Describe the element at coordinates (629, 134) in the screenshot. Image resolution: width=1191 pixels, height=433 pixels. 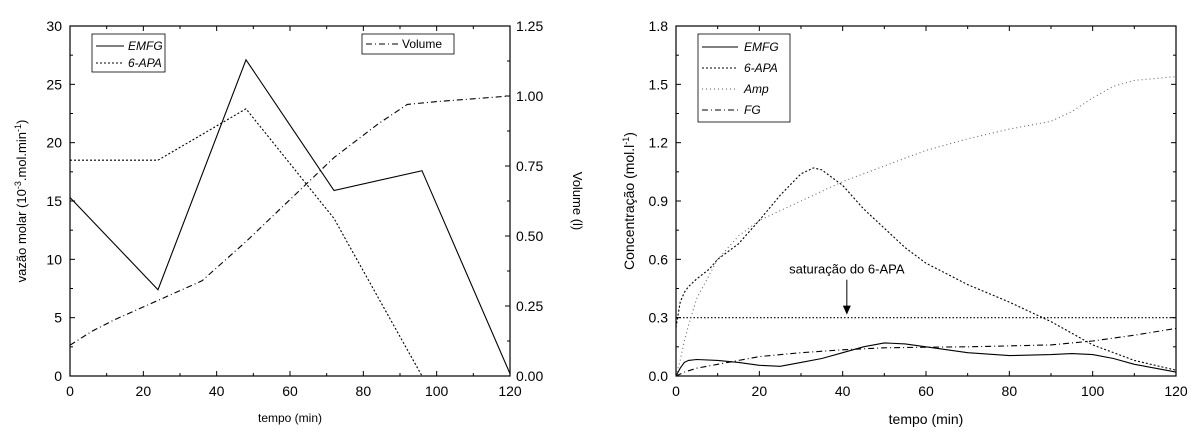
I see `right-y-axis-label-end: )` at that location.